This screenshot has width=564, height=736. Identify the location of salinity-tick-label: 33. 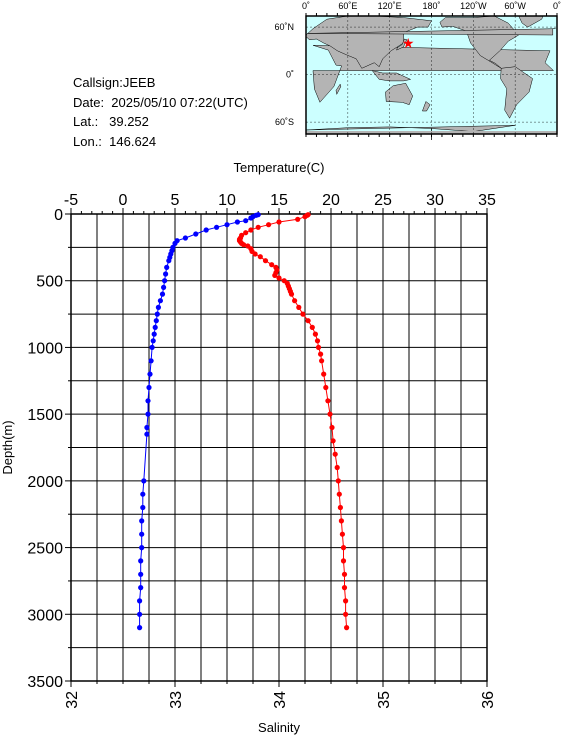
(176, 700).